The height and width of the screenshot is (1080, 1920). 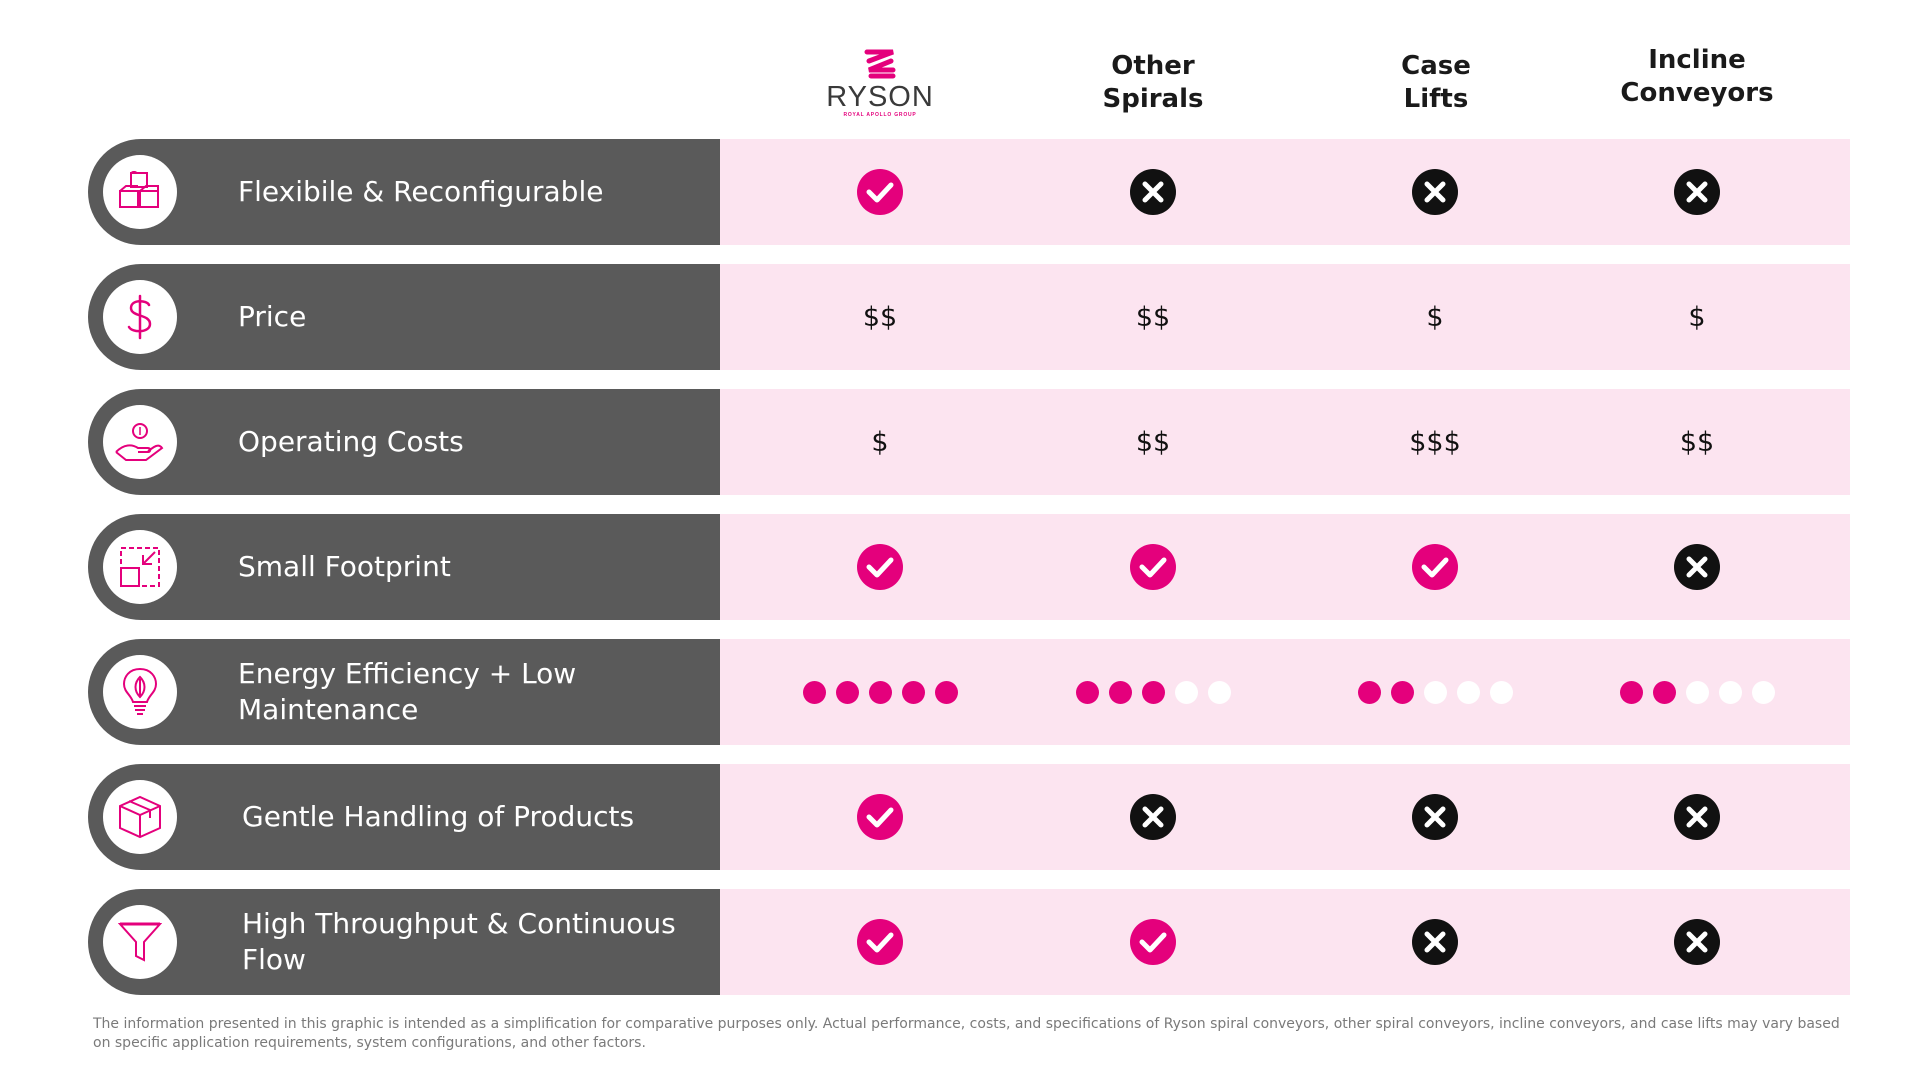 I want to click on cubes-icon, so click(x=140, y=192).